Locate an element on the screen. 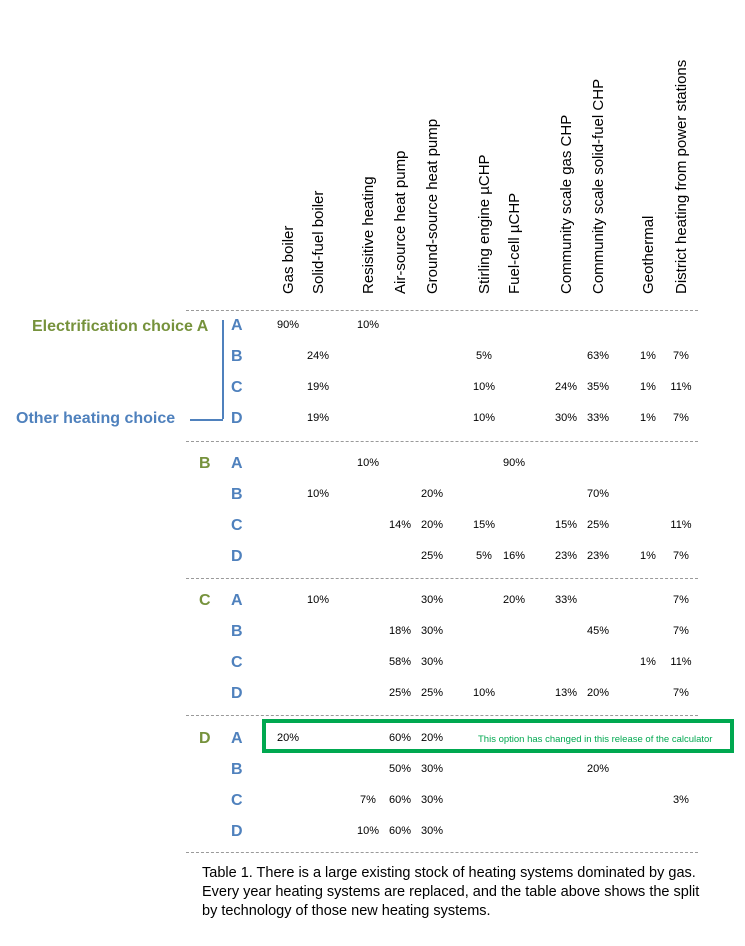  changed-option-highlight-box is located at coordinates (498, 736).